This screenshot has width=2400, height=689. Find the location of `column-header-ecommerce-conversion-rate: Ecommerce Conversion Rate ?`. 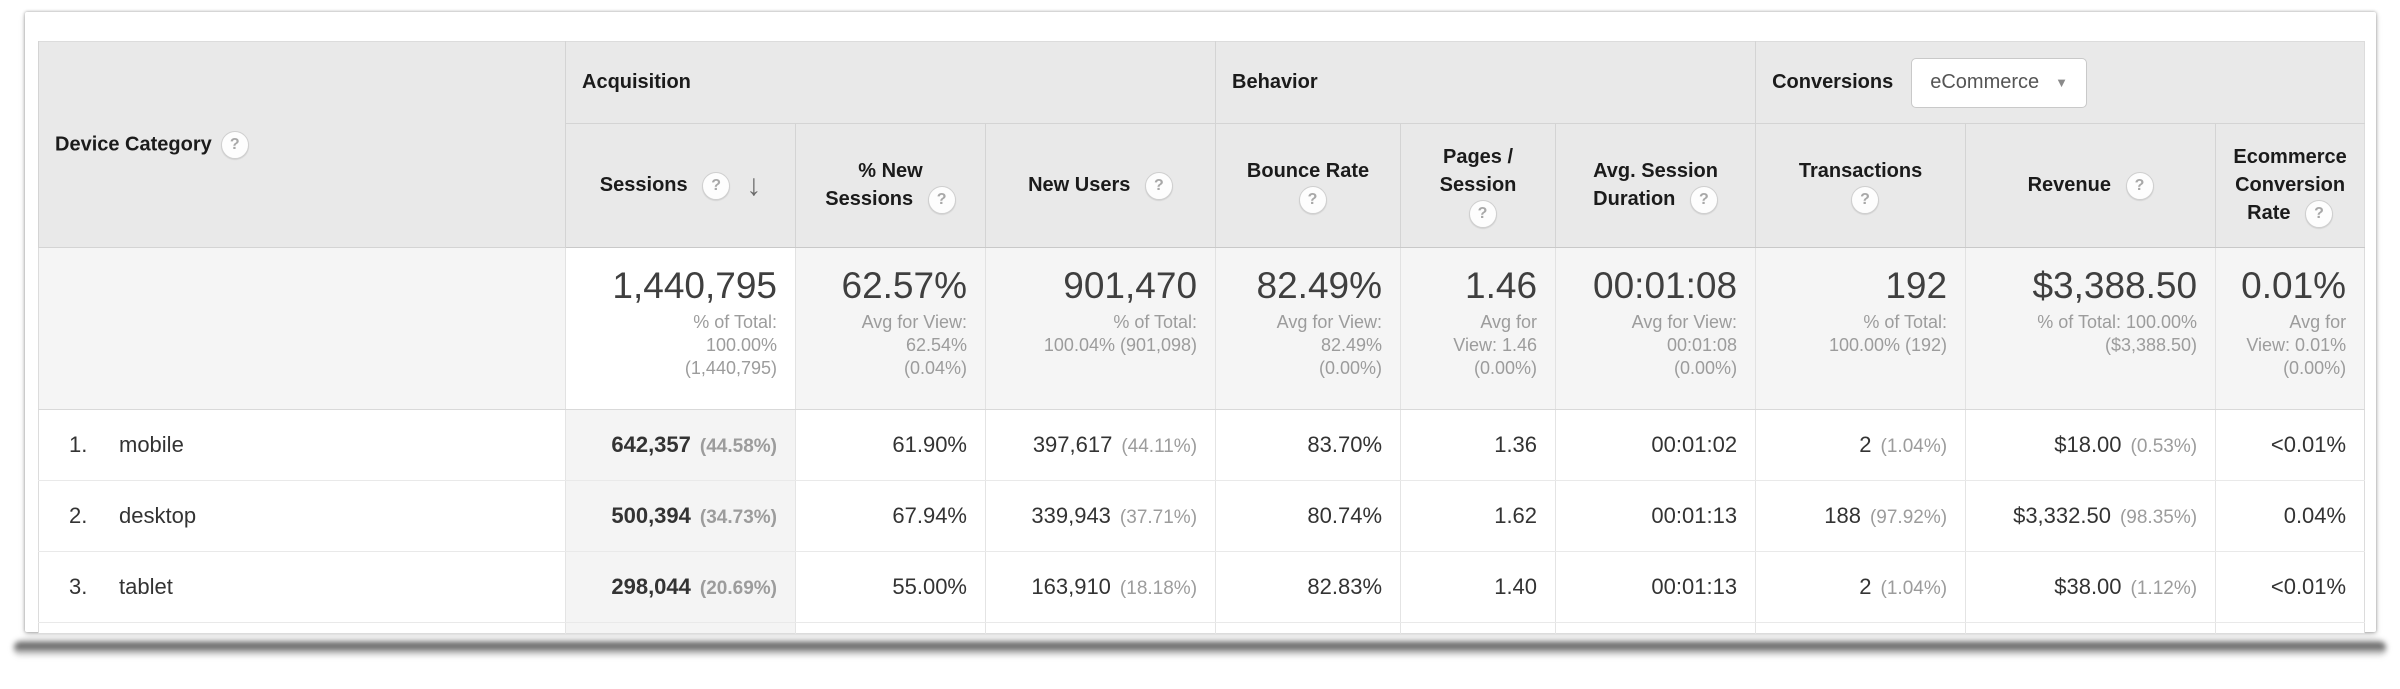

column-header-ecommerce-conversion-rate: Ecommerce Conversion Rate ? is located at coordinates (2290, 185).